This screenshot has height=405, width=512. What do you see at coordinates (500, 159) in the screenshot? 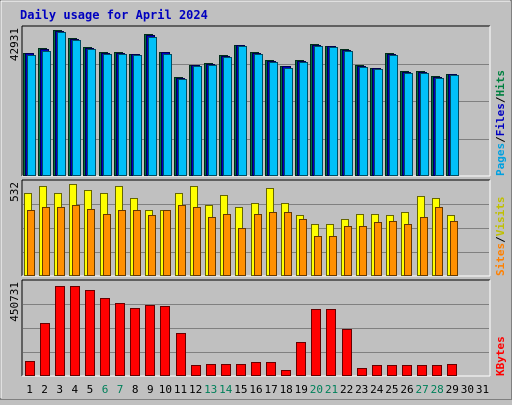
I see `legend-entry: Pages` at bounding box center [500, 159].